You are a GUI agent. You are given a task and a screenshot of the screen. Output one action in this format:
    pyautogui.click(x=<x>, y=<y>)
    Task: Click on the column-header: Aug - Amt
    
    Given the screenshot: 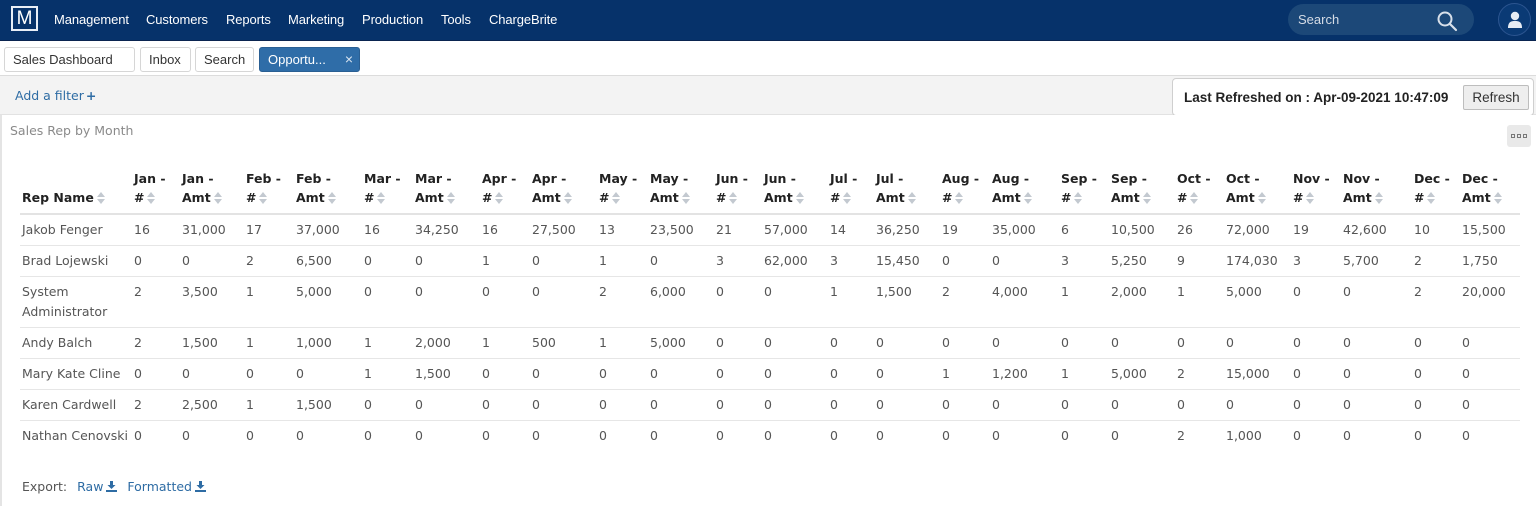 What is the action you would take?
    pyautogui.click(x=1024, y=191)
    